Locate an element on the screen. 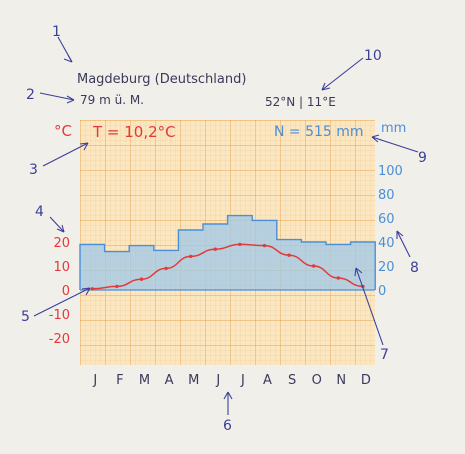  precipitation-series is located at coordinates (227, 252).